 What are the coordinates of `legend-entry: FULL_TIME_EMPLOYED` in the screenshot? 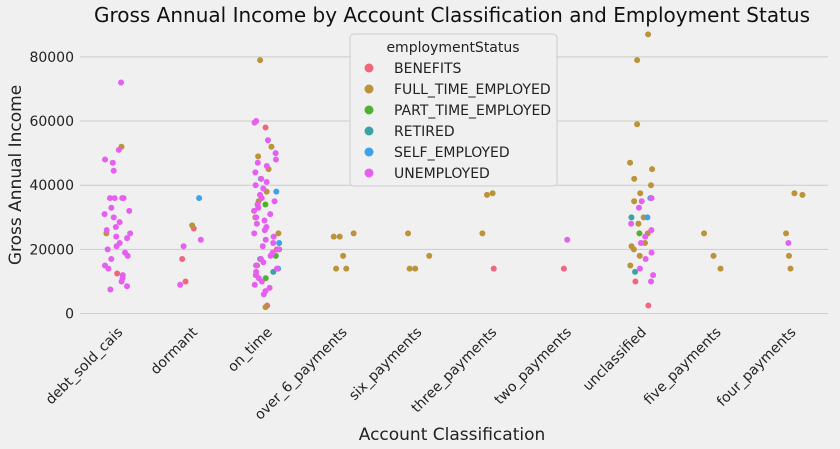 It's located at (472, 90).